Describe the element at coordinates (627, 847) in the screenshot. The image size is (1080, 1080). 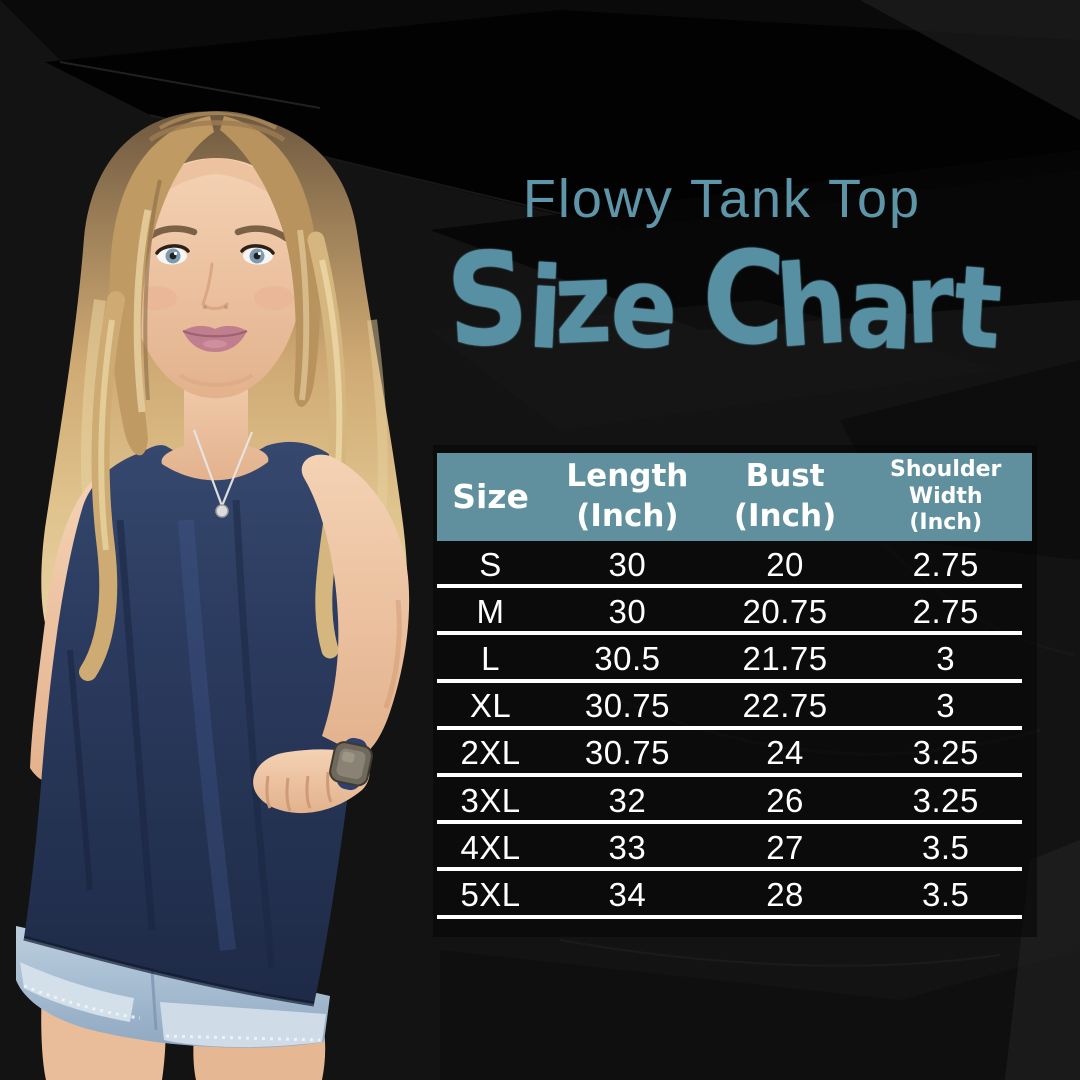
I see `cell-length: 33` at that location.